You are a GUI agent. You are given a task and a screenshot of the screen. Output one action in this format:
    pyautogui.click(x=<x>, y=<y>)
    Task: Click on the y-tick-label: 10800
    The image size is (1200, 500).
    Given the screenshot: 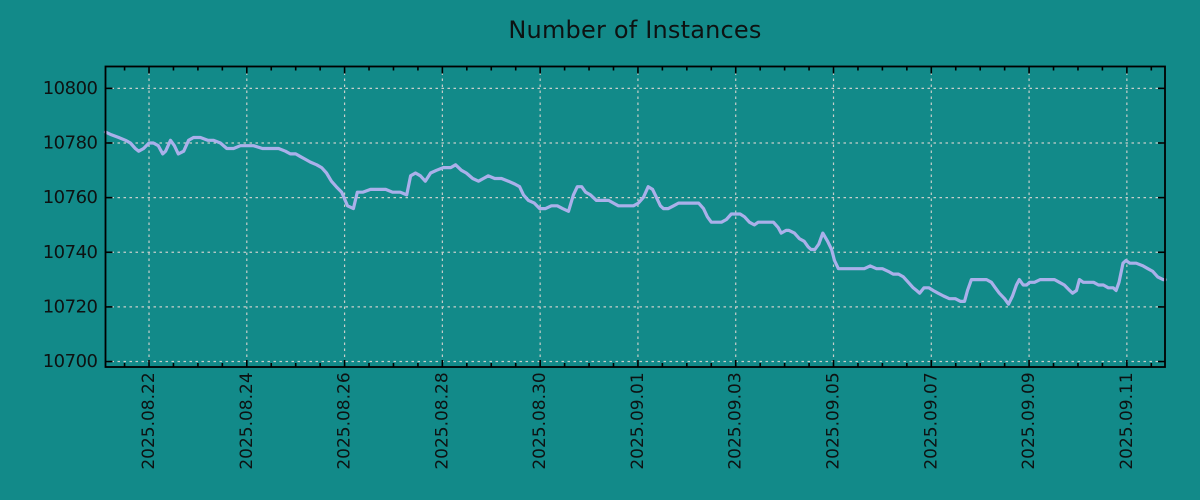 What is the action you would take?
    pyautogui.click(x=70, y=88)
    